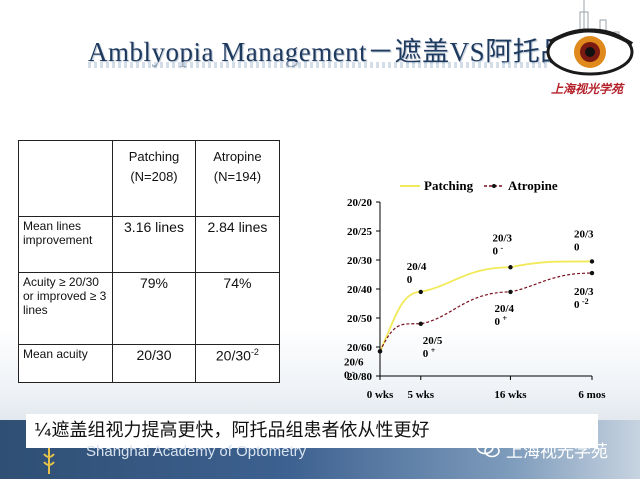  What do you see at coordinates (237, 166) in the screenshot?
I see `atropine-header: Atropine (N=194)` at bounding box center [237, 166].